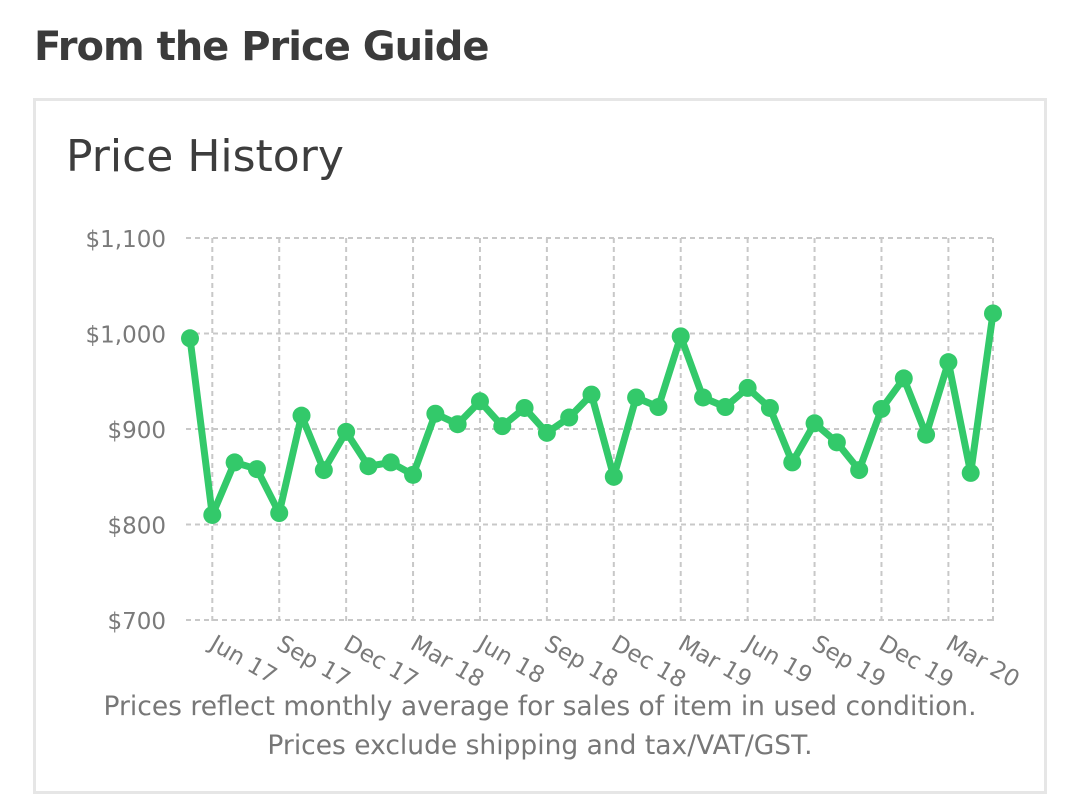  What do you see at coordinates (510, 660) in the screenshot?
I see `x-tick-label: Jun 18` at bounding box center [510, 660].